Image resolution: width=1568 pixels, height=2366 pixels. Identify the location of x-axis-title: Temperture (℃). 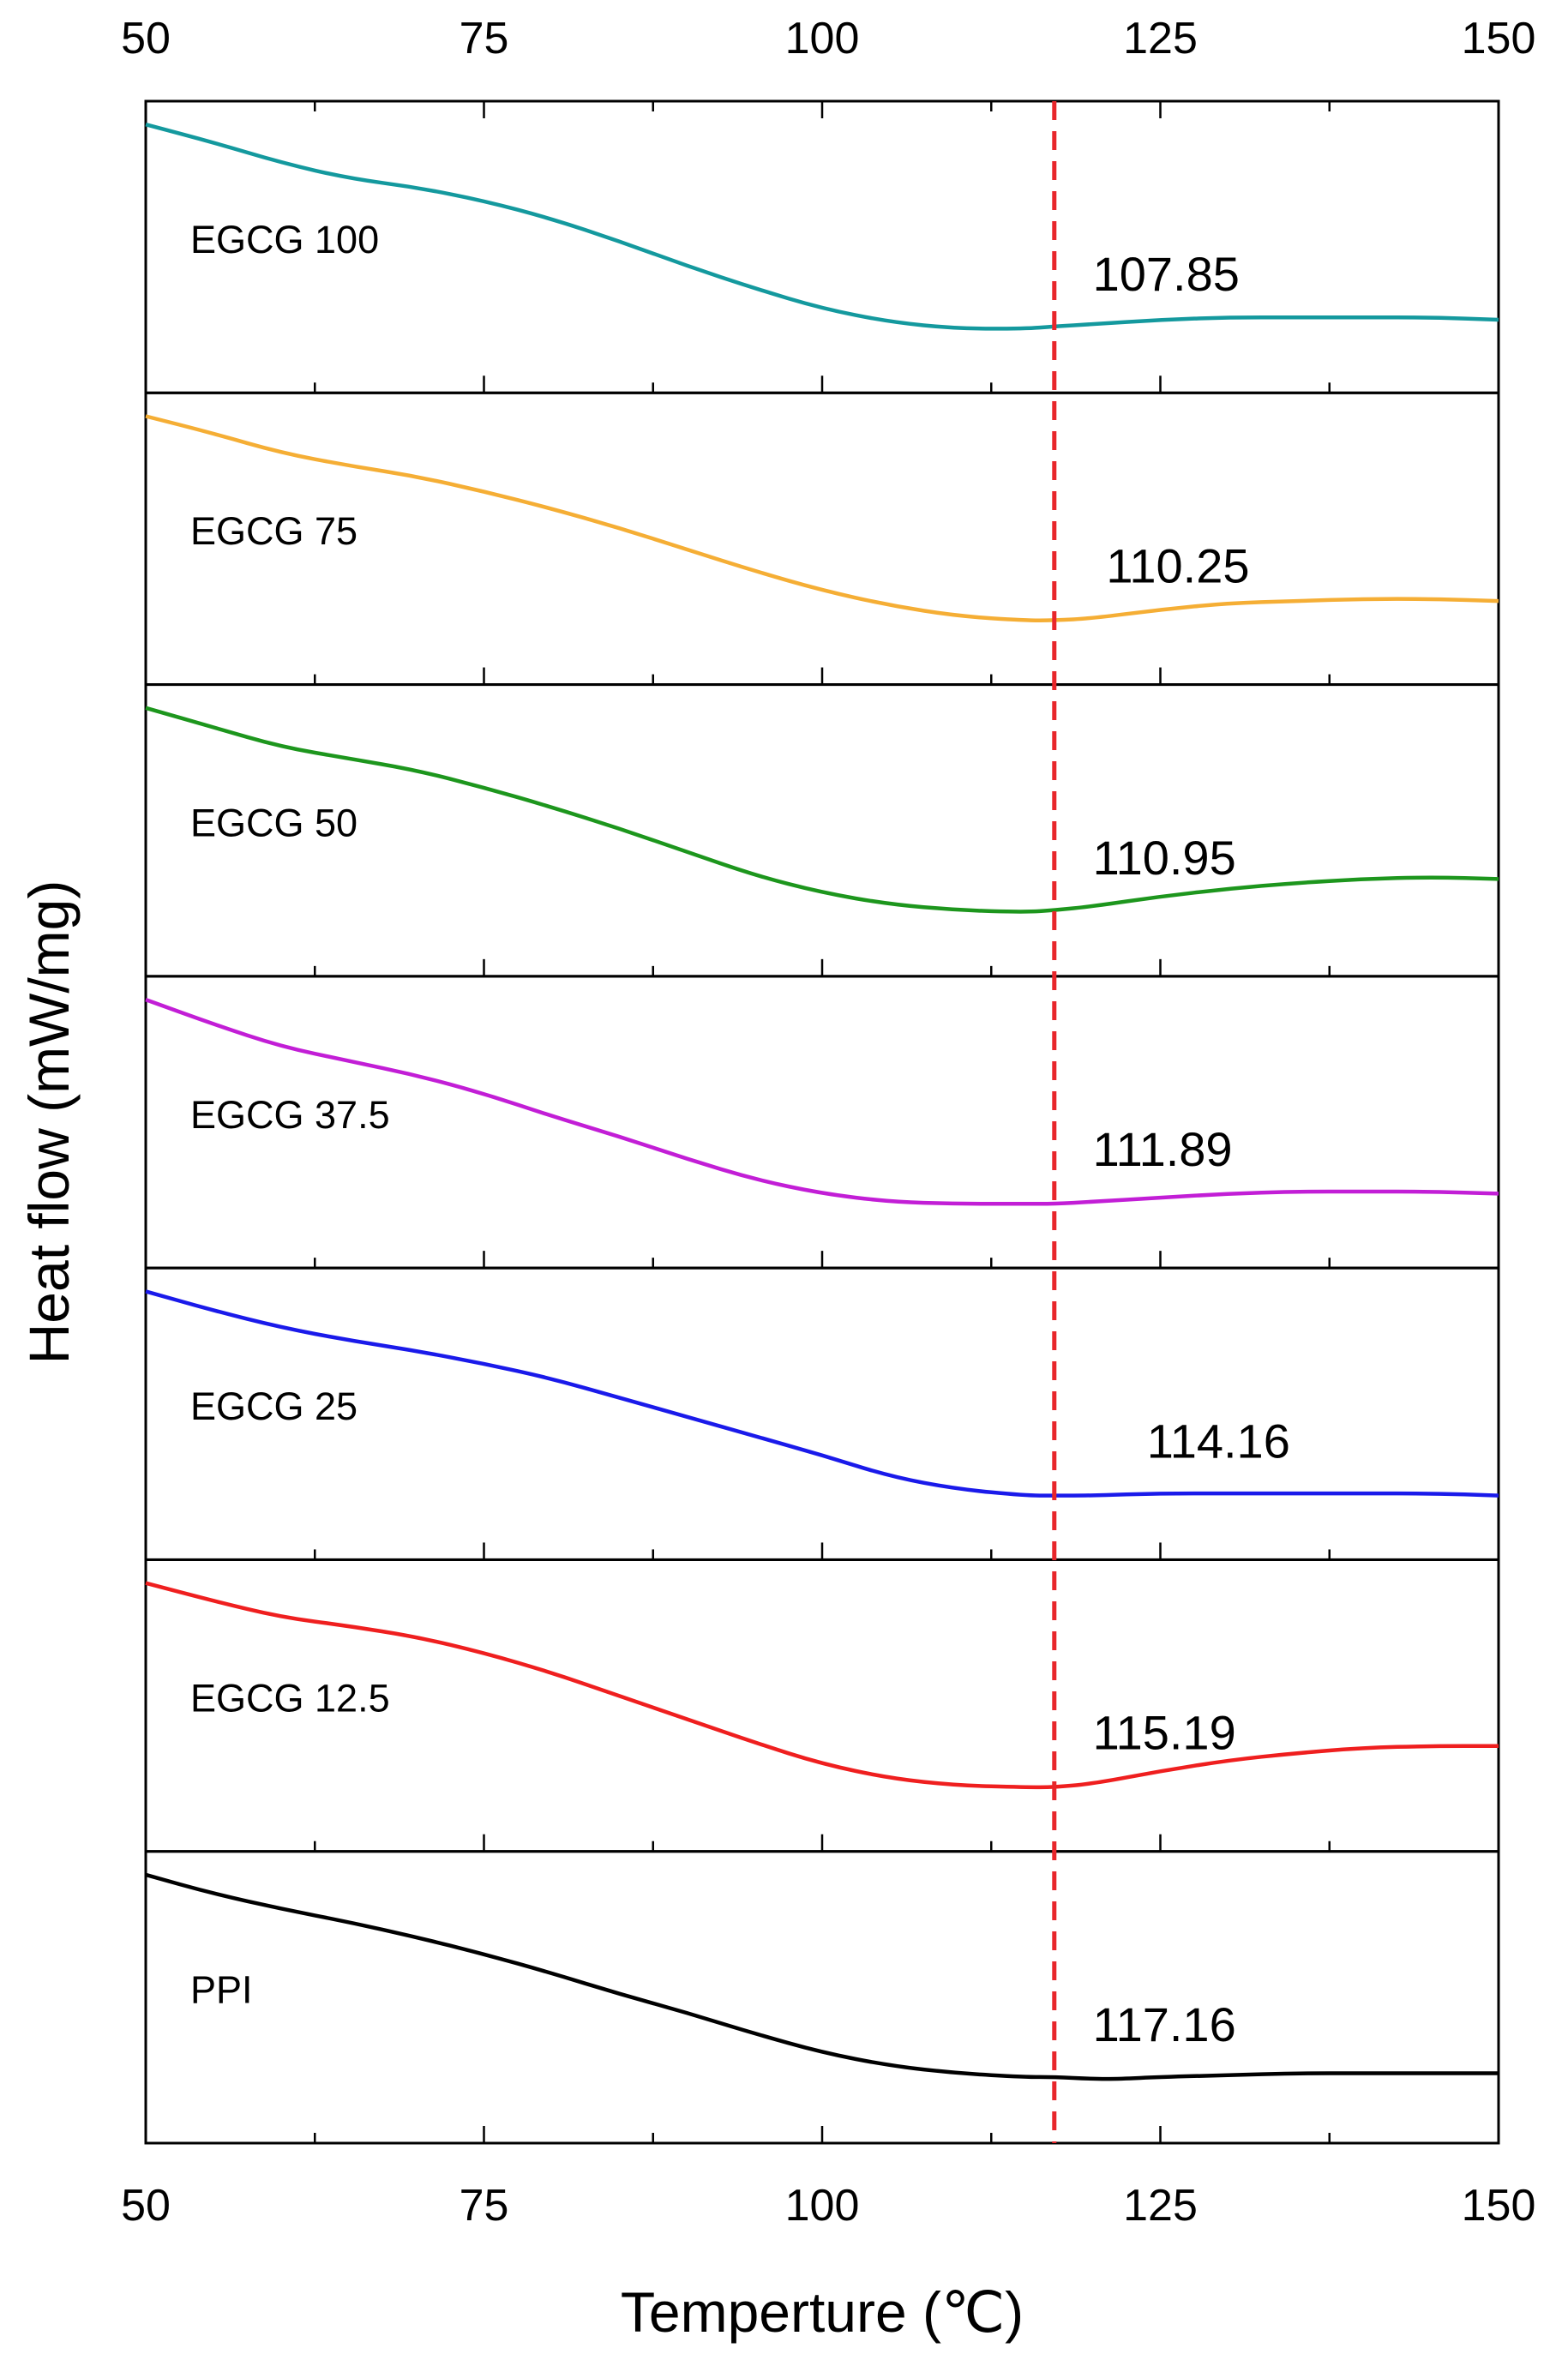
(822, 2312).